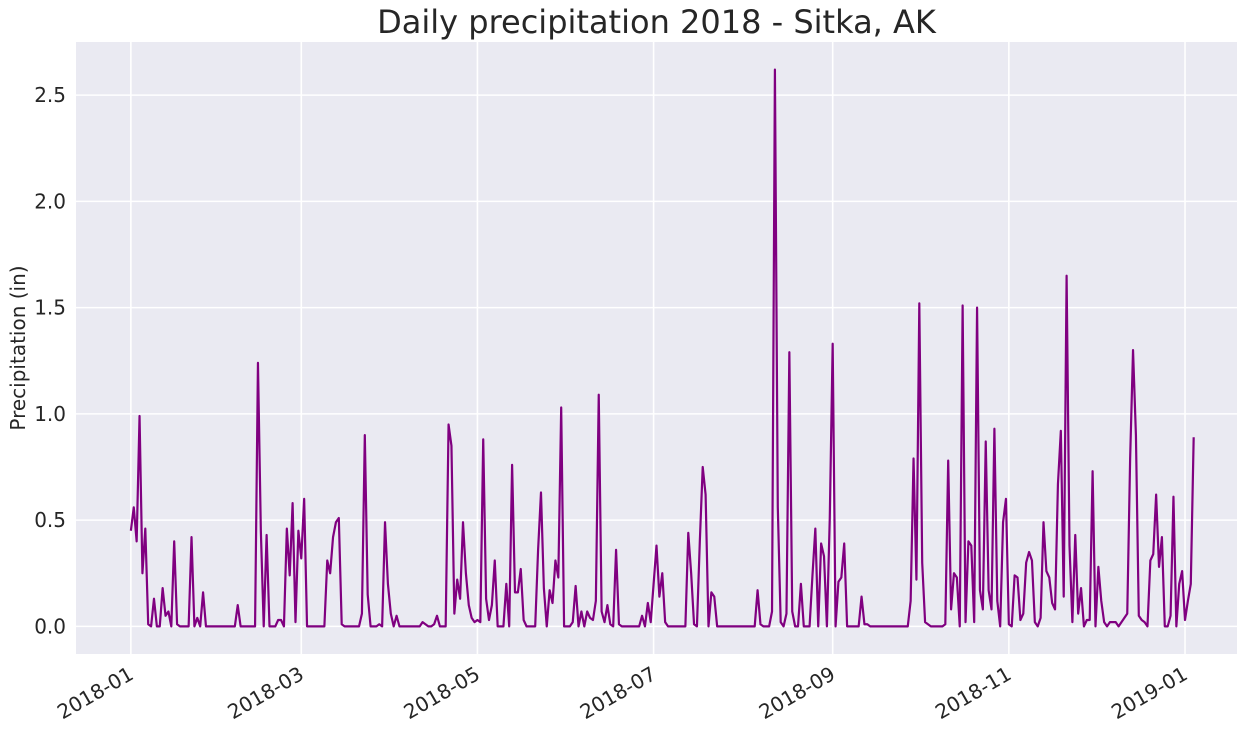 This screenshot has width=1248, height=732. Describe the element at coordinates (50, 414) in the screenshot. I see `y-tick-label: 1.0` at that location.